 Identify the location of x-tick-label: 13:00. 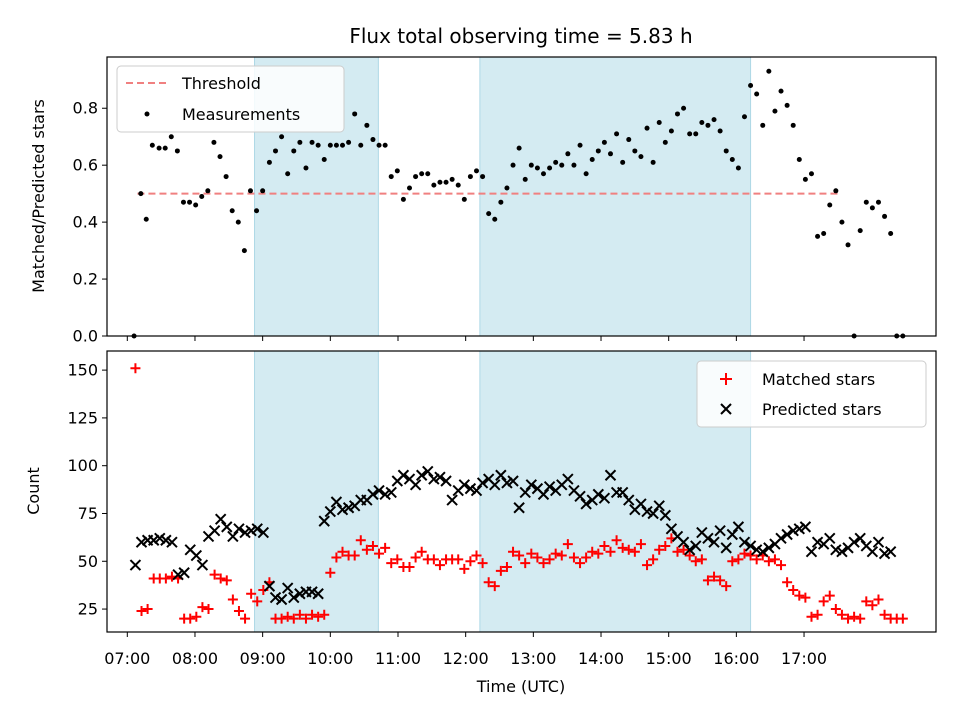
(533, 658).